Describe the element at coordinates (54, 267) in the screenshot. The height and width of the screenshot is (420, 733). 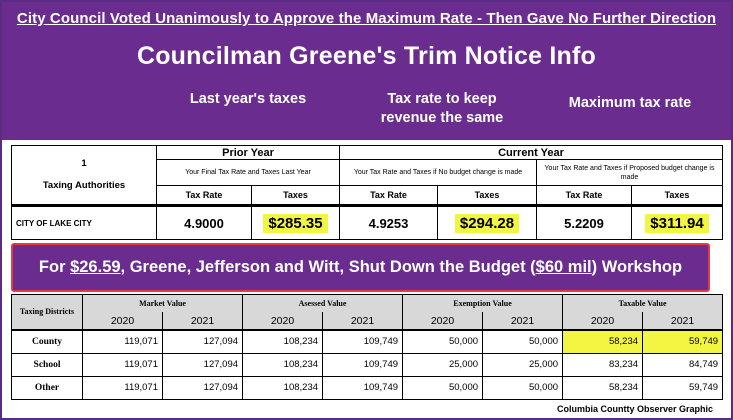
I see `banner-prefix: For` at that location.